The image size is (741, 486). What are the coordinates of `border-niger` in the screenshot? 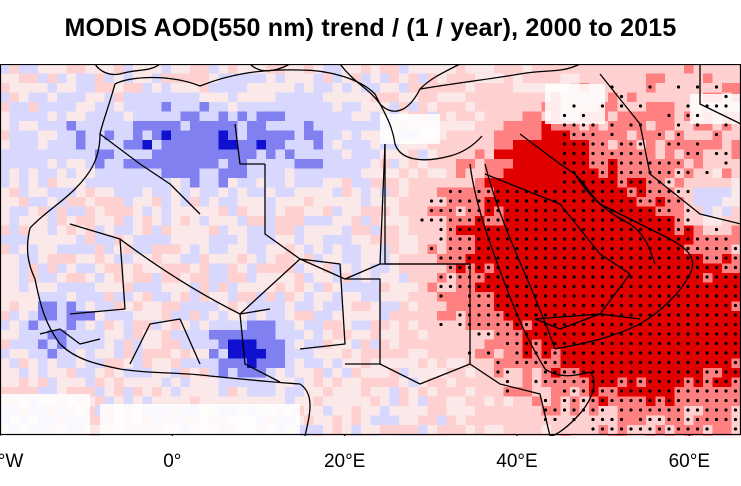 It's located at (292, 304).